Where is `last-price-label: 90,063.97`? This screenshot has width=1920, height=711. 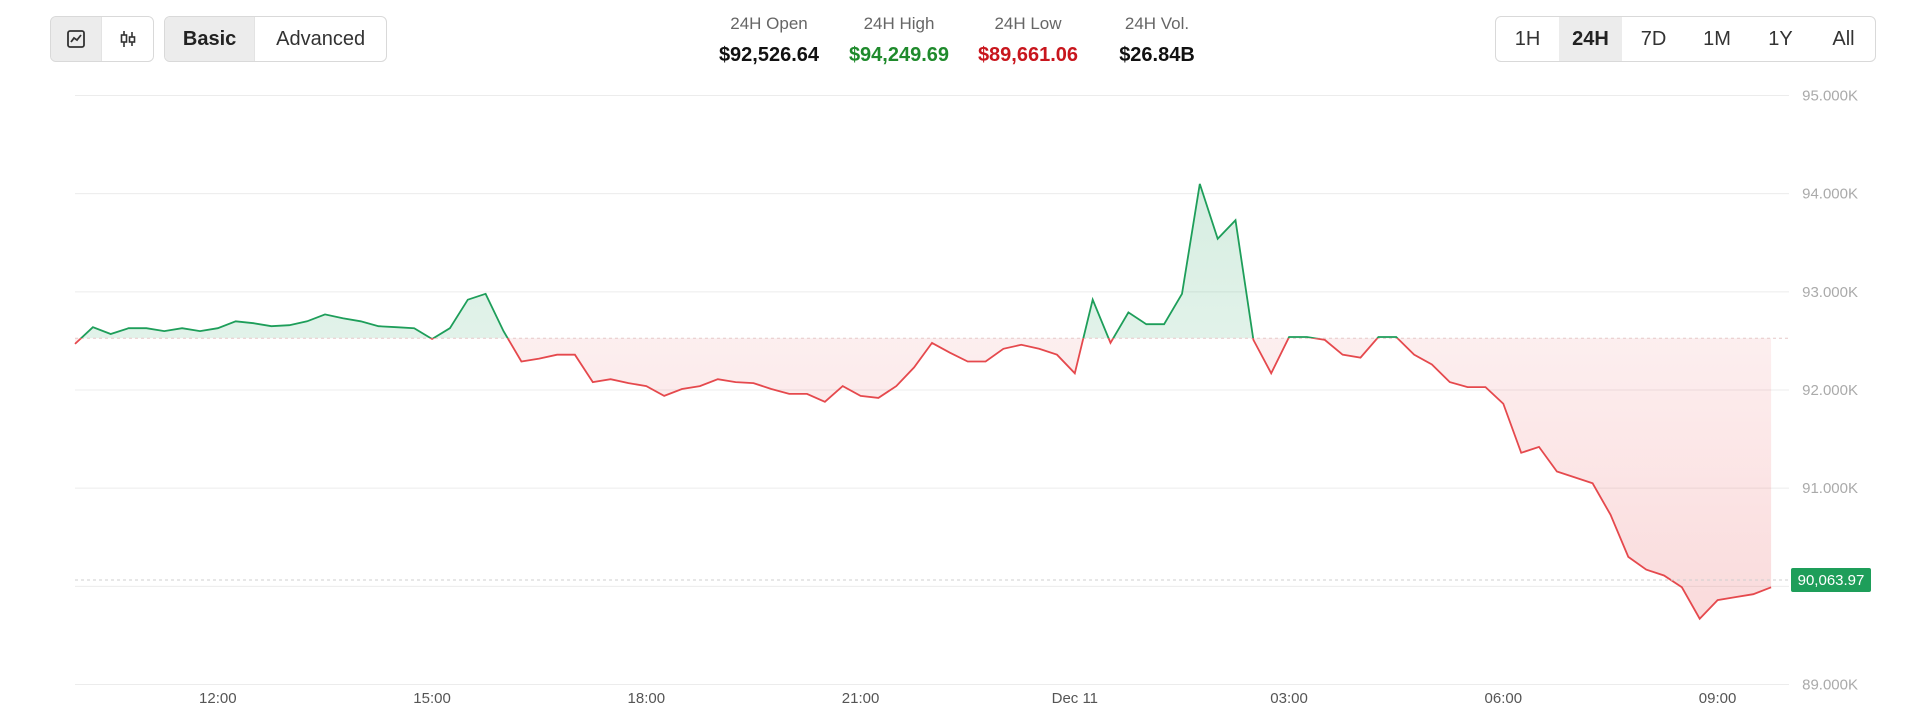
last-price-label: 90,063.97 is located at coordinates (1831, 580).